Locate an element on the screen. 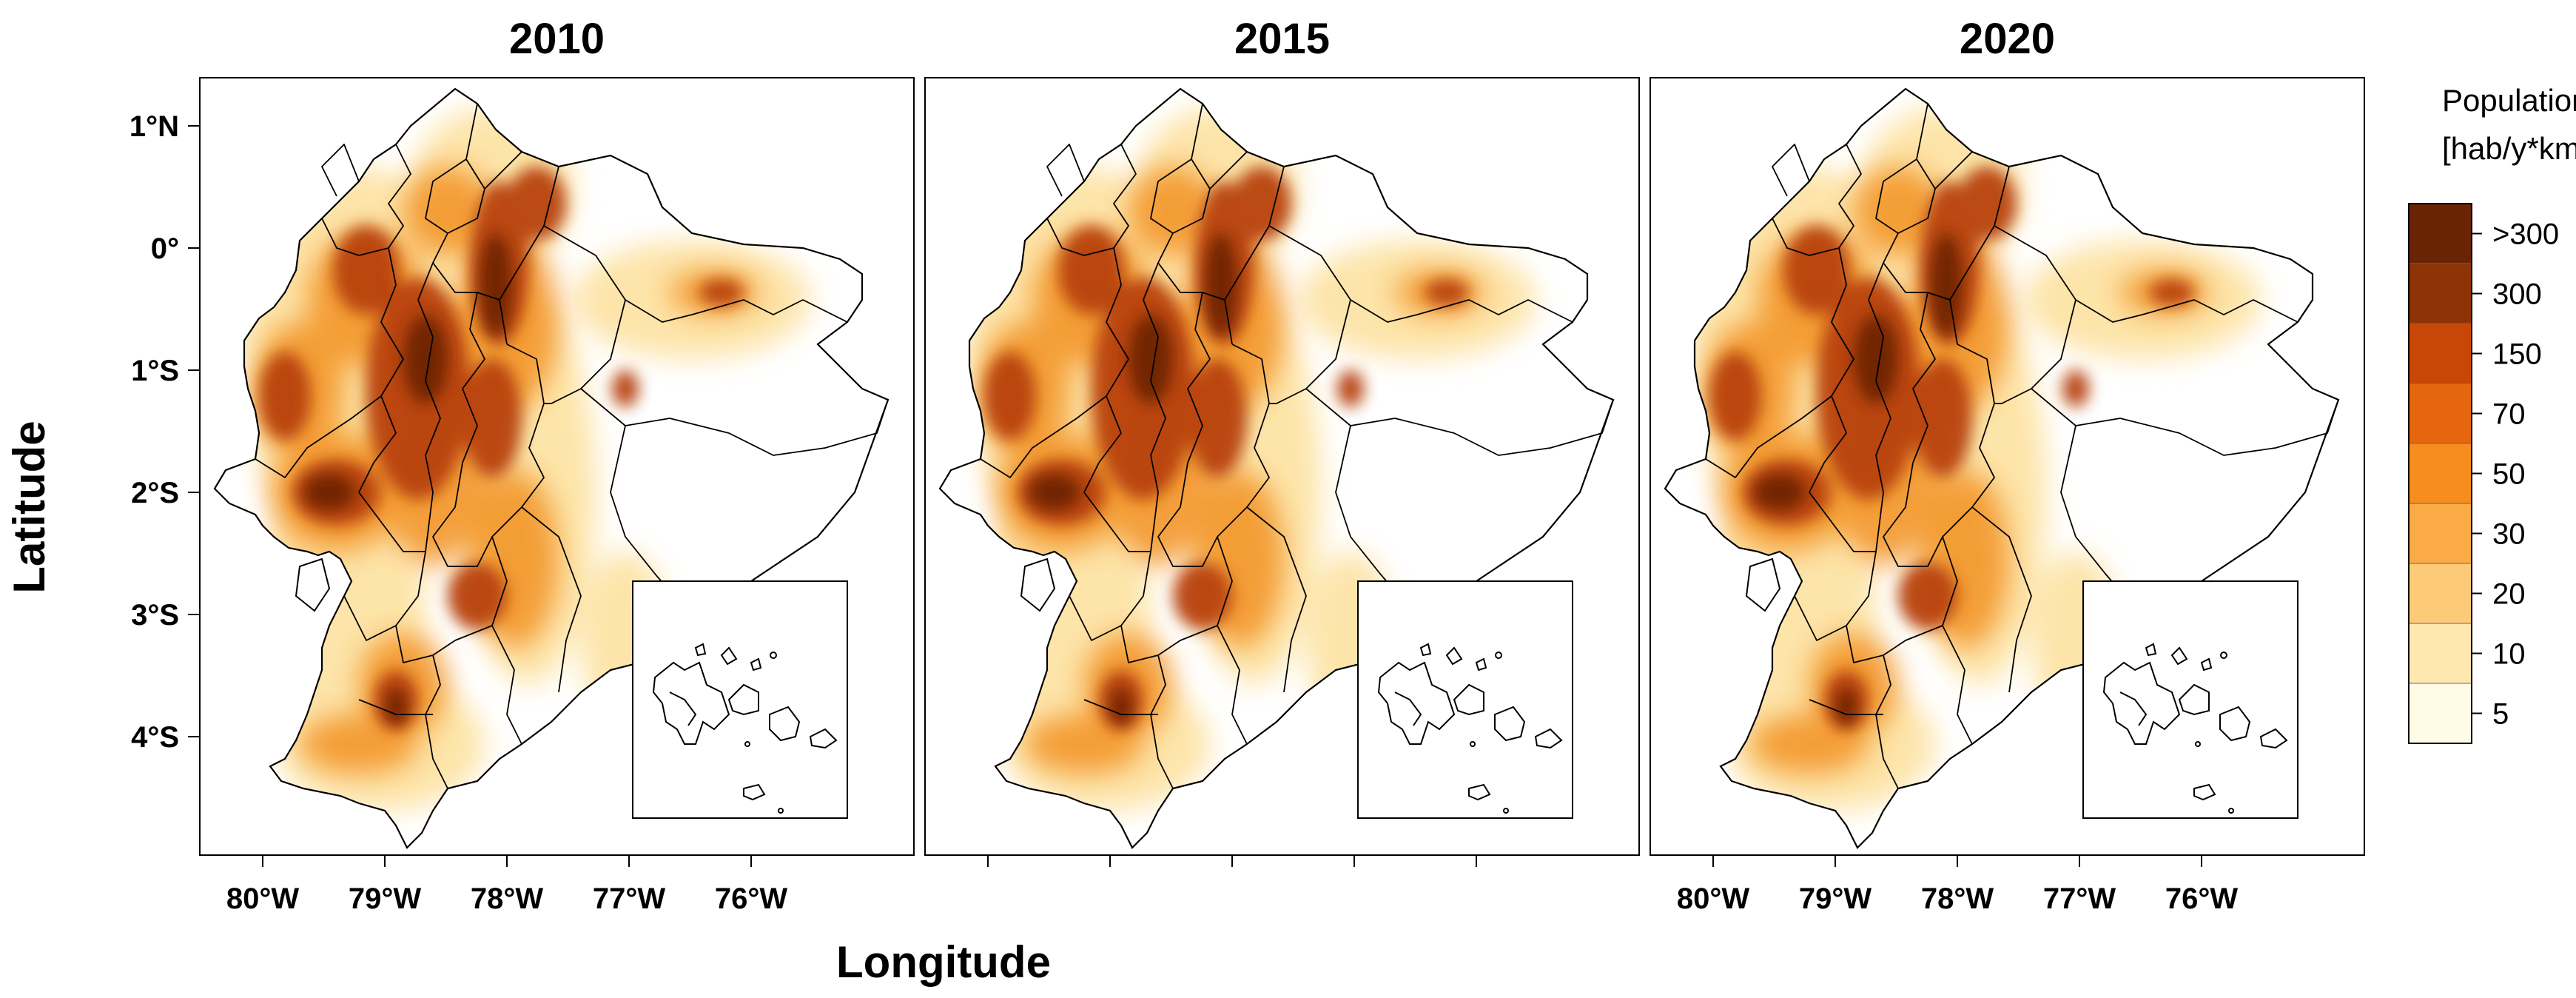 The height and width of the screenshot is (998, 2576). legend-title-line2: [hab/y*km2] is located at coordinates (2509, 147).